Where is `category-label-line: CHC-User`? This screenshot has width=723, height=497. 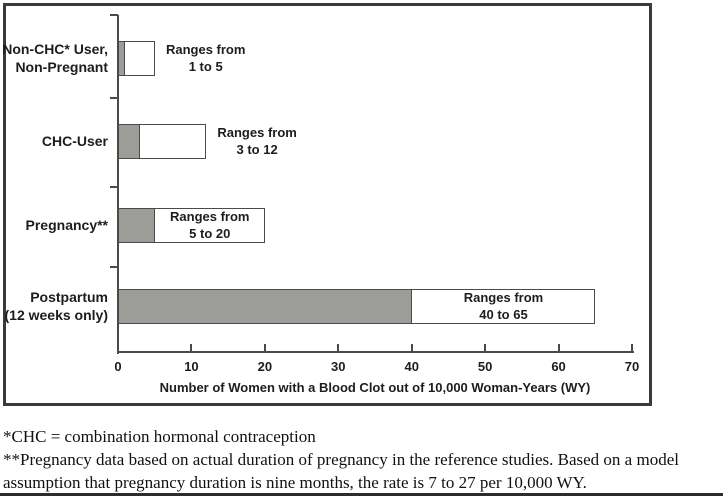 category-label-line: CHC-User is located at coordinates (74, 141).